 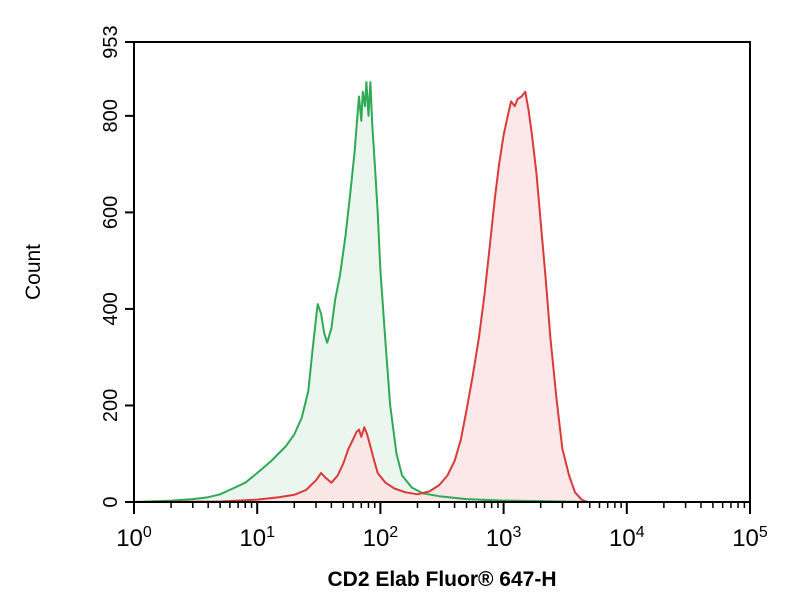 I want to click on x-tick-label-5: 10⁵, so click(x=750, y=538).